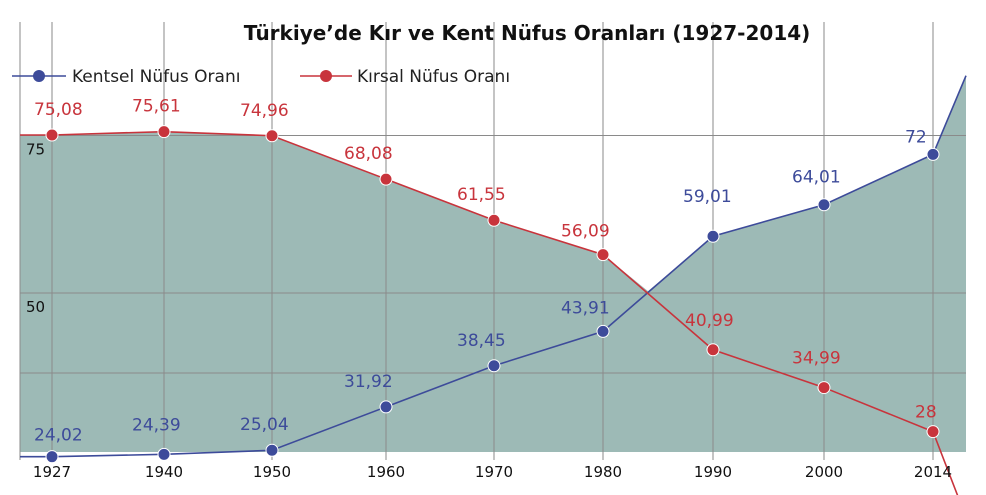 The image size is (986, 495). I want to click on urban-data-label: 59,01, so click(707, 197).